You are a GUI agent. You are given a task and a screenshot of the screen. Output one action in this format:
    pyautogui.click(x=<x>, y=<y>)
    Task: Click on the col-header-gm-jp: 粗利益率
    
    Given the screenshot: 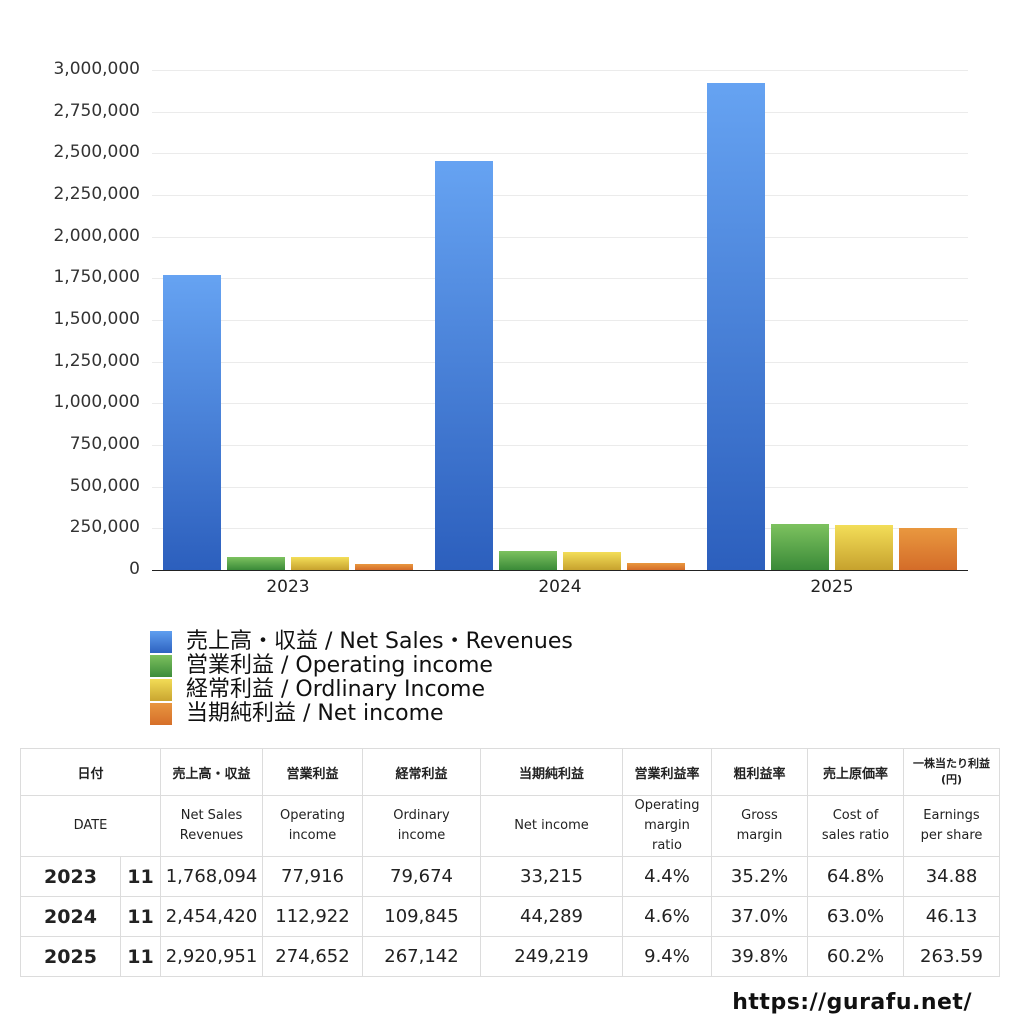 What is the action you would take?
    pyautogui.click(x=759, y=772)
    